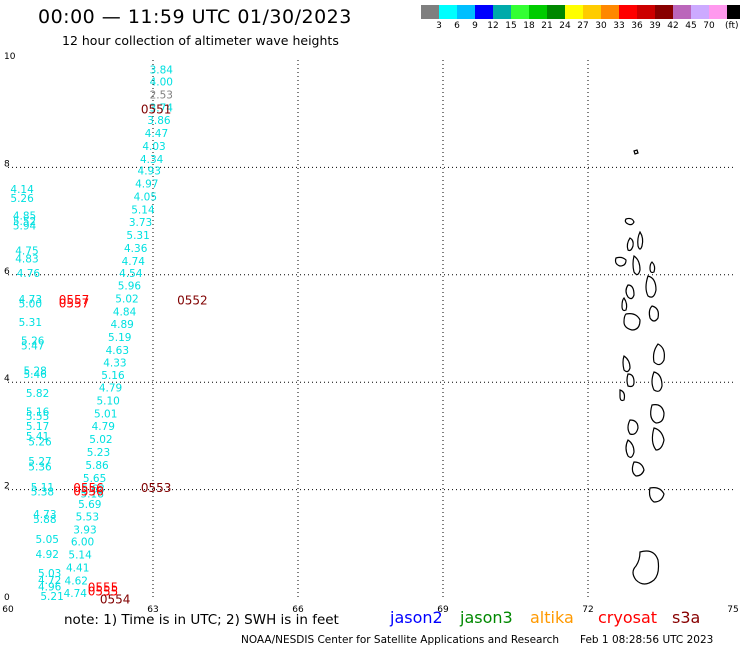  I want to click on pass-time-label: 0556, so click(88, 492).